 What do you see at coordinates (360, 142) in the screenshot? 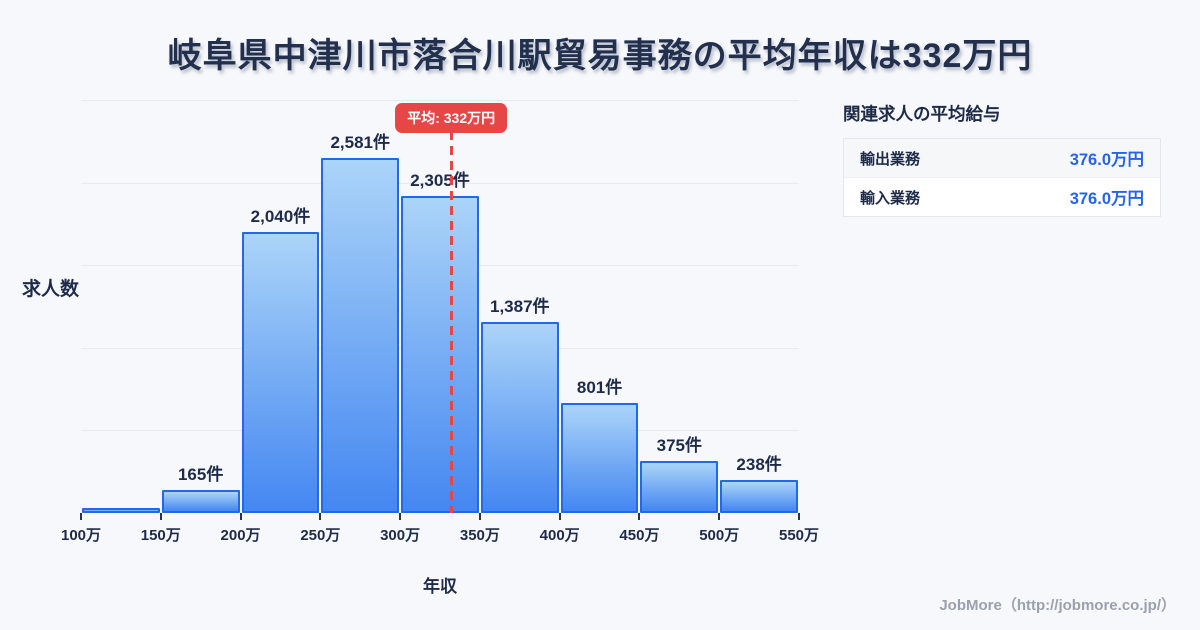
I see `bar-value-label: 2,581件` at bounding box center [360, 142].